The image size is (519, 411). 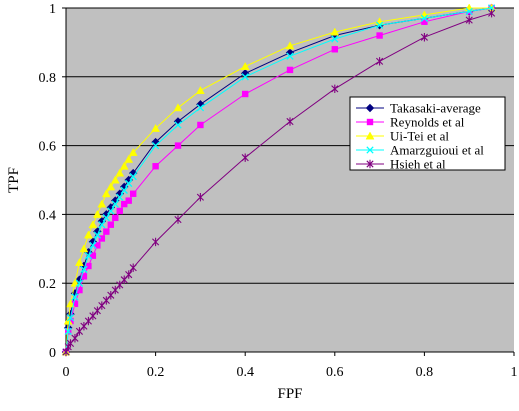 I want to click on x-tick-label: 0.8, so click(x=425, y=372).